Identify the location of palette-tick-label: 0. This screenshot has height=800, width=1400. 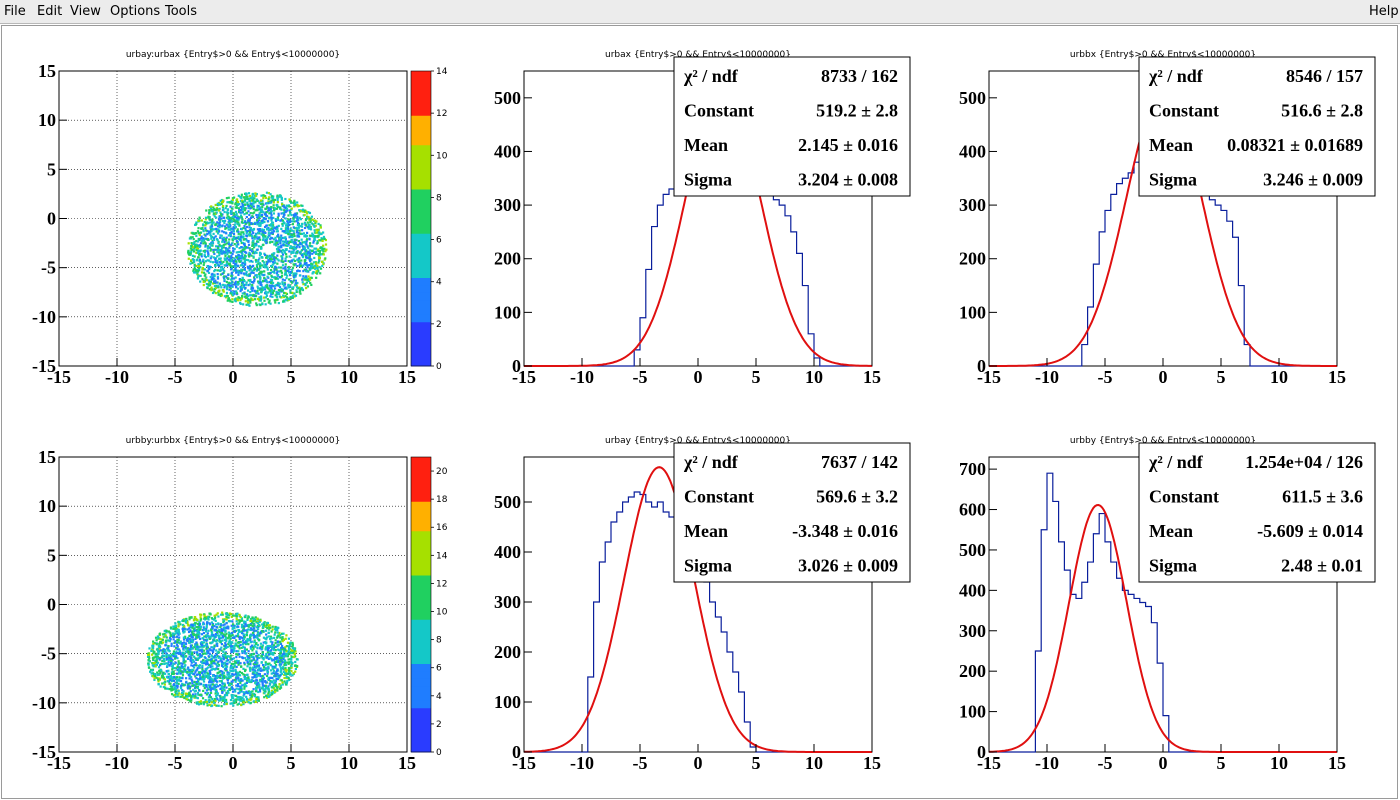
(439, 367).